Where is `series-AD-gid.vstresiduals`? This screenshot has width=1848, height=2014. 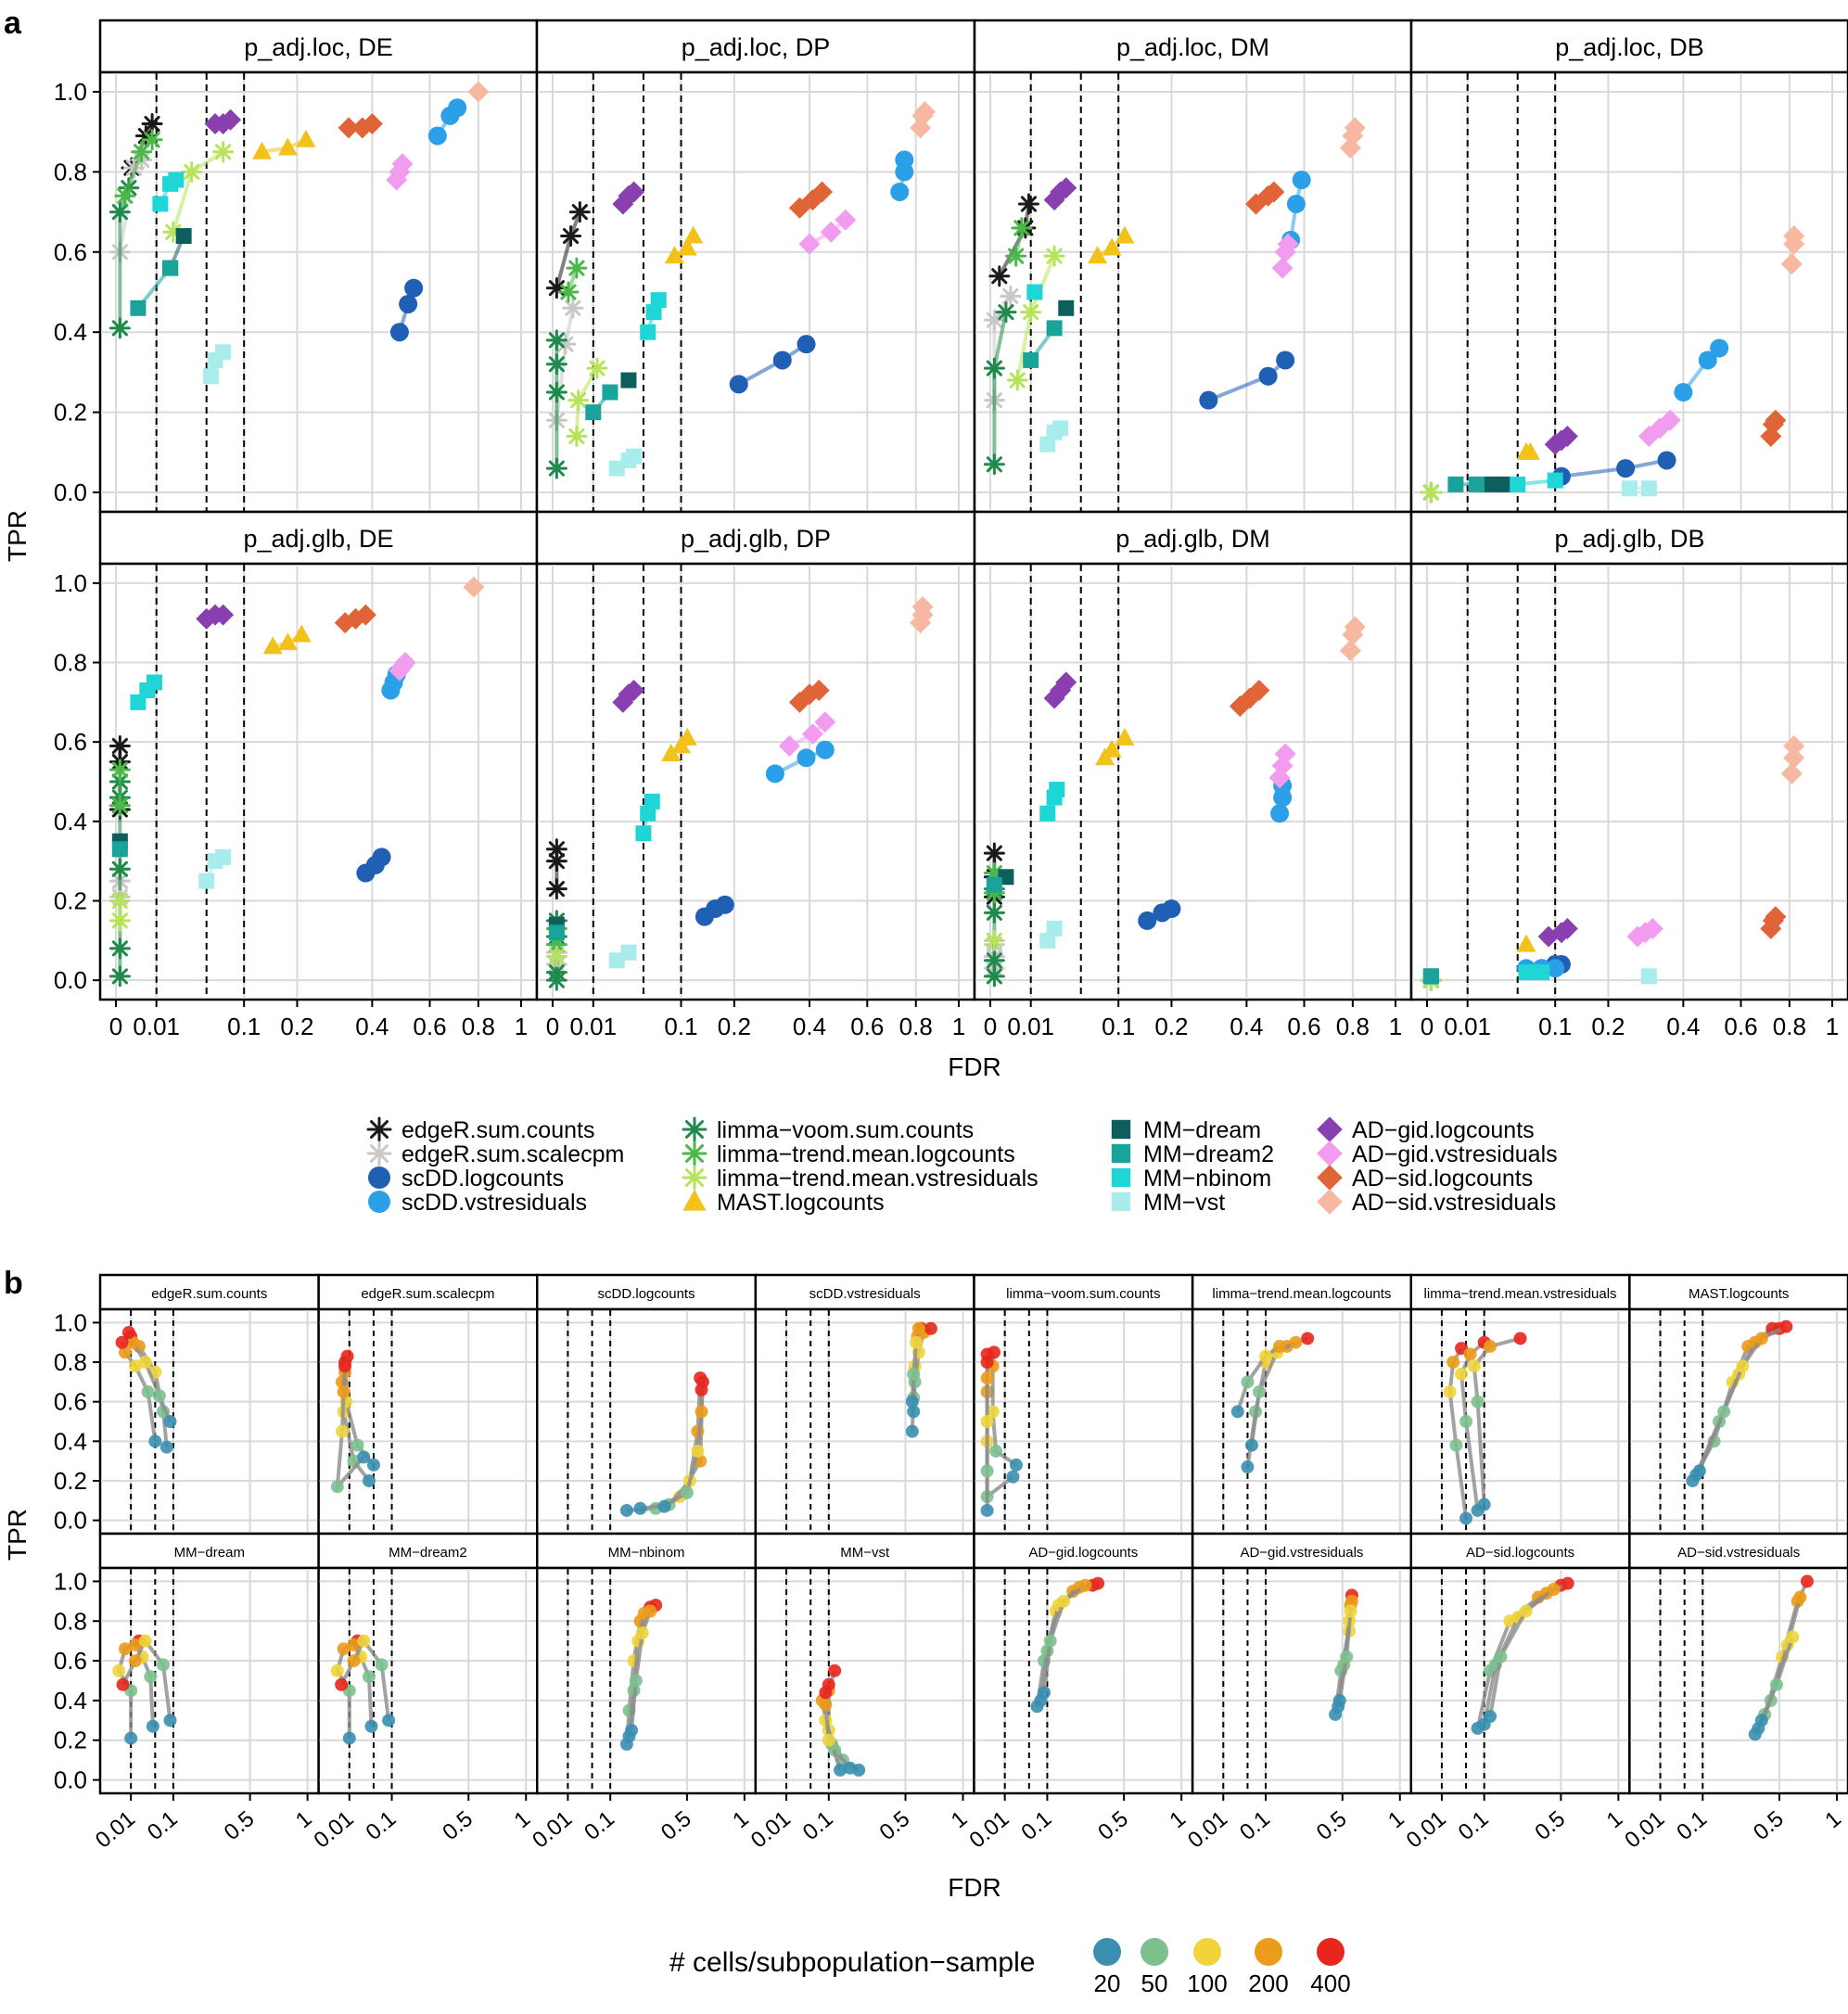
series-AD-gid.vstresiduals is located at coordinates (1660, 429).